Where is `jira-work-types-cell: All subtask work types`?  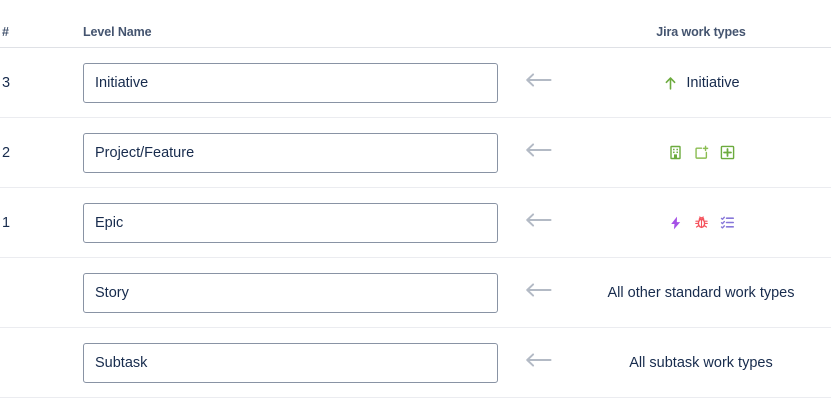 jira-work-types-cell: All subtask work types is located at coordinates (701, 363).